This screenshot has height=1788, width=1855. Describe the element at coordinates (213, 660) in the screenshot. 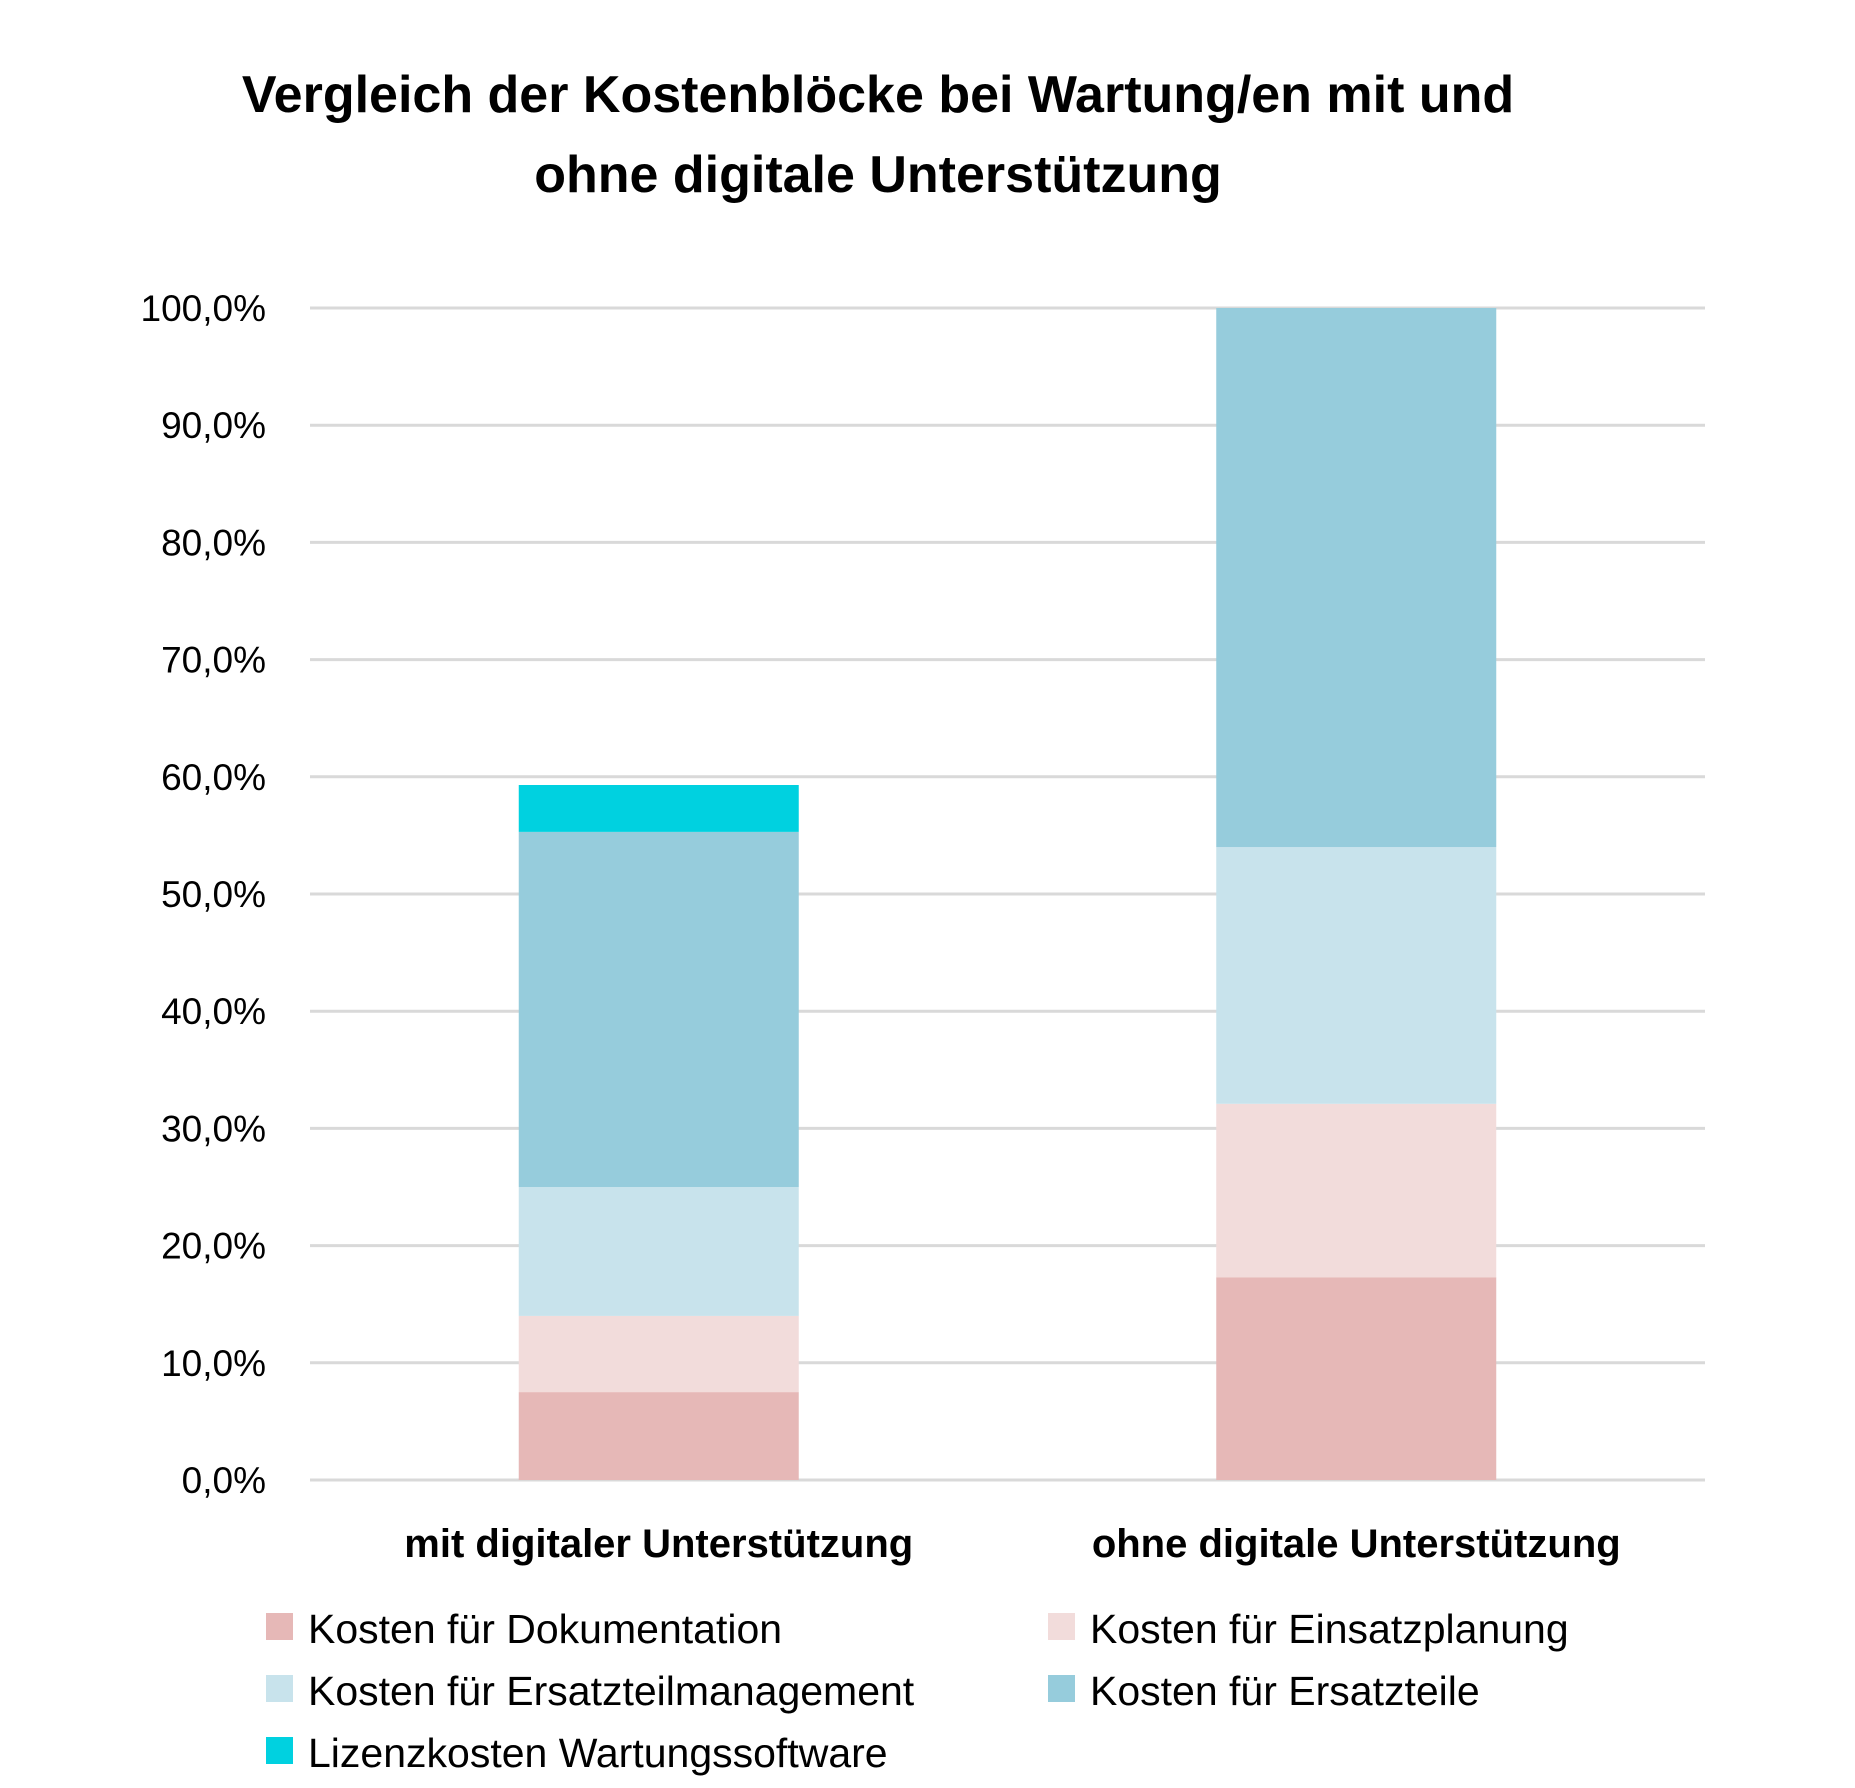

I see `y-tick-label: 70,0%` at that location.